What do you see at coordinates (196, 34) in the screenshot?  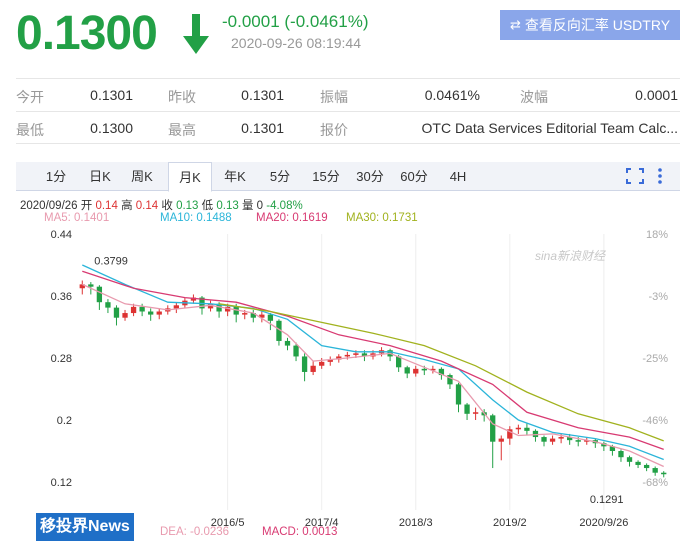 I see `arrow-down-icon` at bounding box center [196, 34].